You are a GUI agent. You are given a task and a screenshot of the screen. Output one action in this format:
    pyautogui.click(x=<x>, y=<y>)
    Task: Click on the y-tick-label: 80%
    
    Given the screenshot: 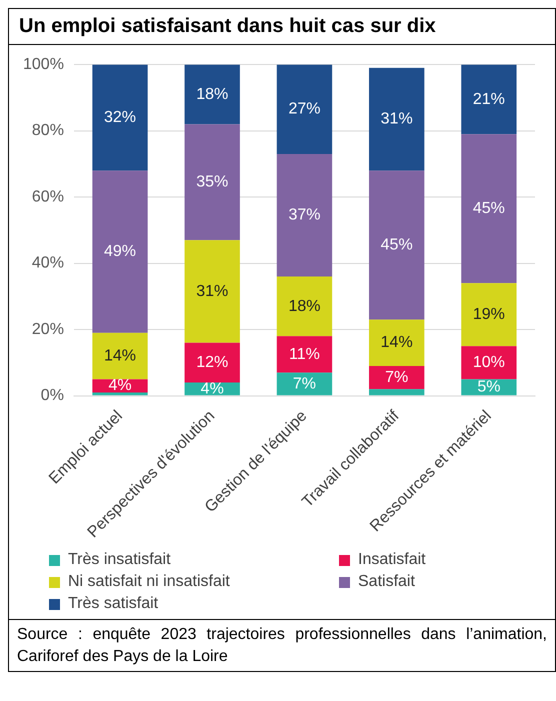 What is the action you would take?
    pyautogui.click(x=48, y=131)
    